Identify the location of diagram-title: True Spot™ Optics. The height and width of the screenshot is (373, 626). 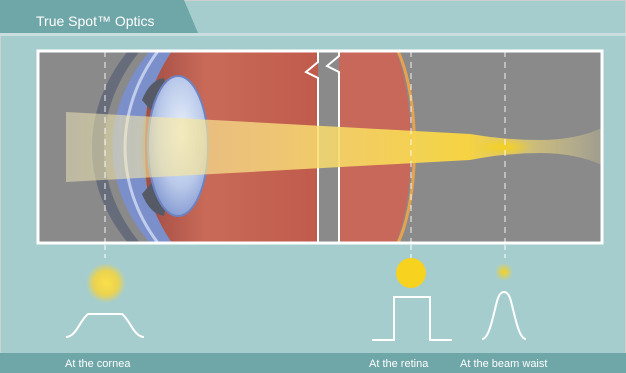
(95, 21).